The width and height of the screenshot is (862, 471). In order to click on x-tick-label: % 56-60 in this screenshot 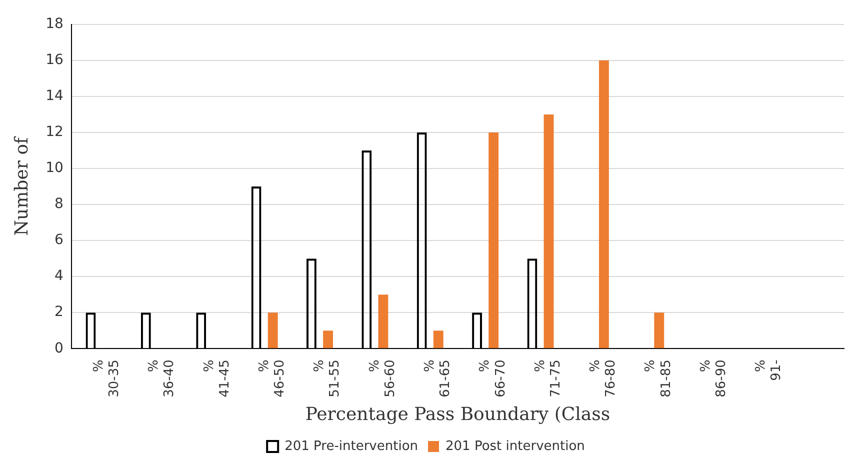, I will do `click(382, 379)`.